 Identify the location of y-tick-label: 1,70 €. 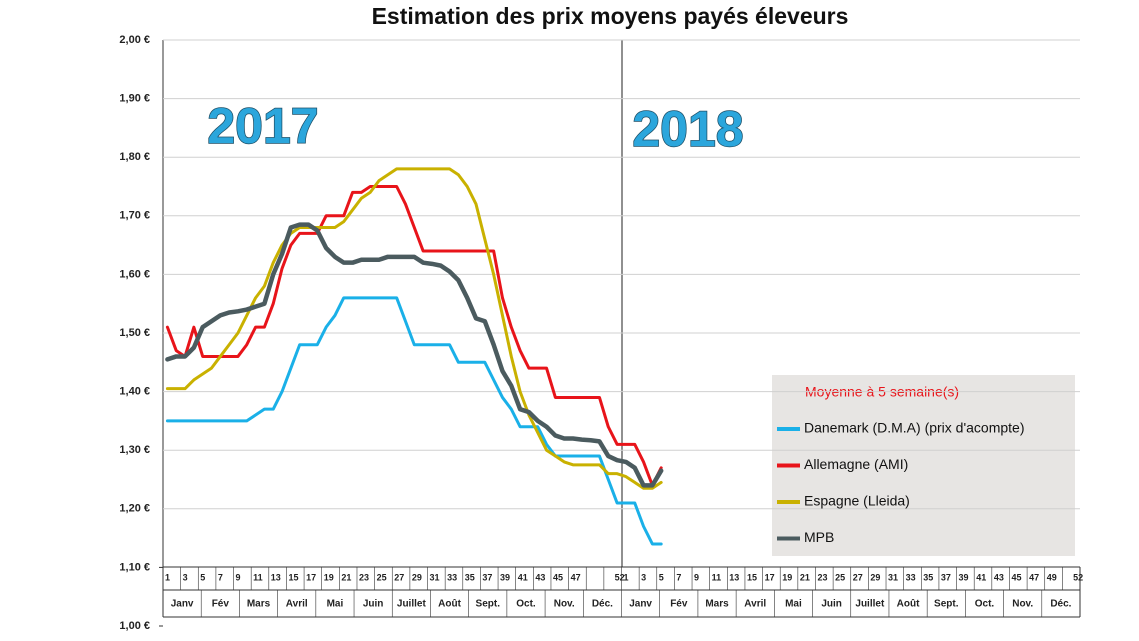
(134, 216).